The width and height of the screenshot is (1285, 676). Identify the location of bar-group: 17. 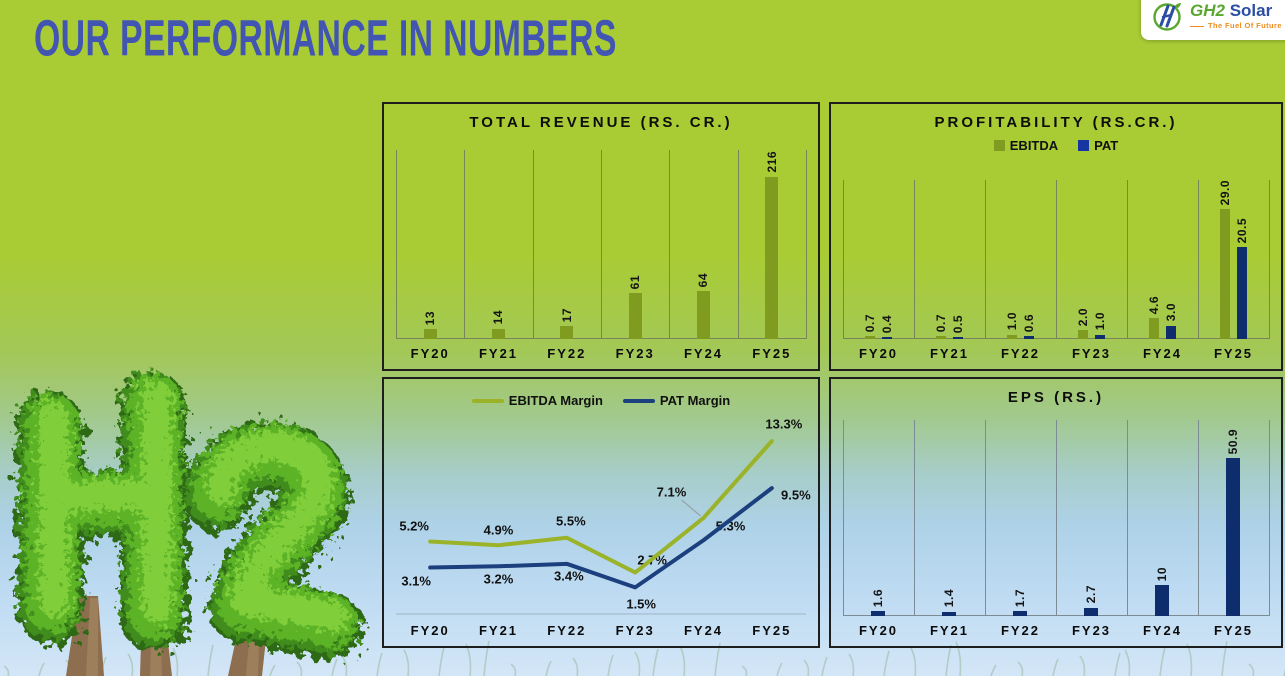
(567, 323).